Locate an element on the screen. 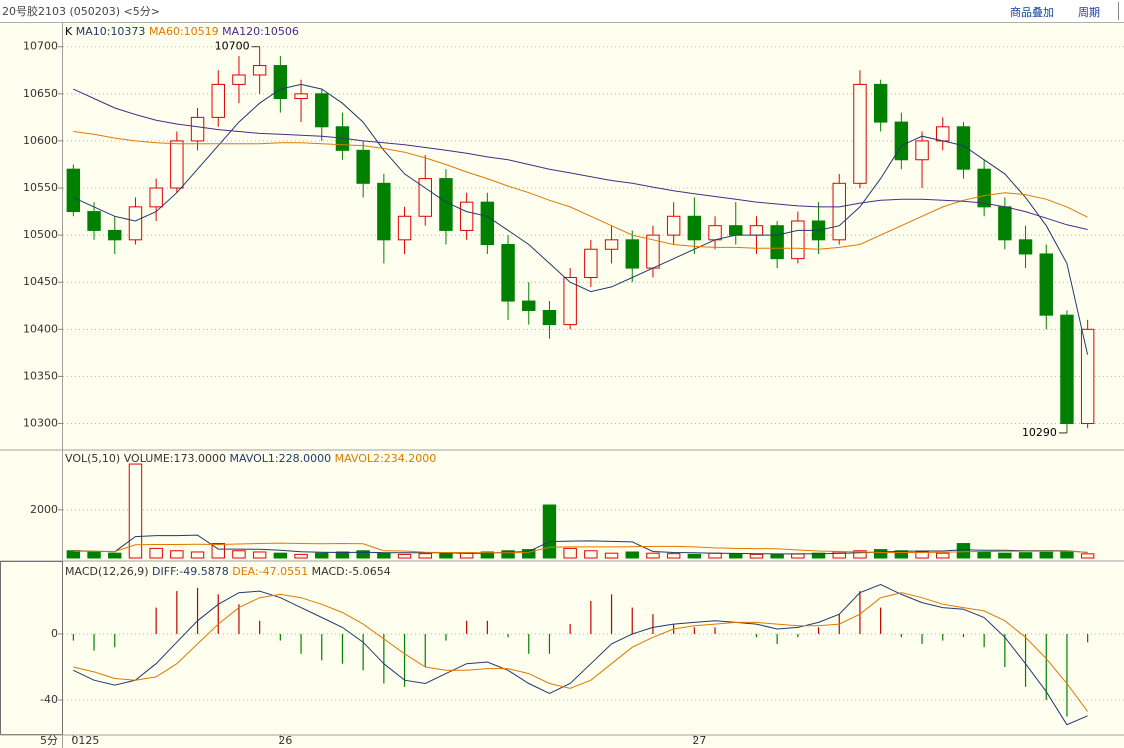 Image resolution: width=1124 pixels, height=748 pixels. y-tick-label: 10400 is located at coordinates (40, 328).